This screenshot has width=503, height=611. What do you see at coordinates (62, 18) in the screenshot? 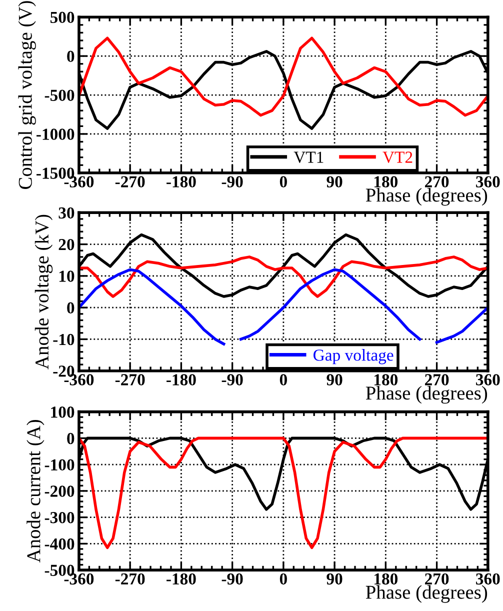
I see `y-tick-label: 500` at bounding box center [62, 18].